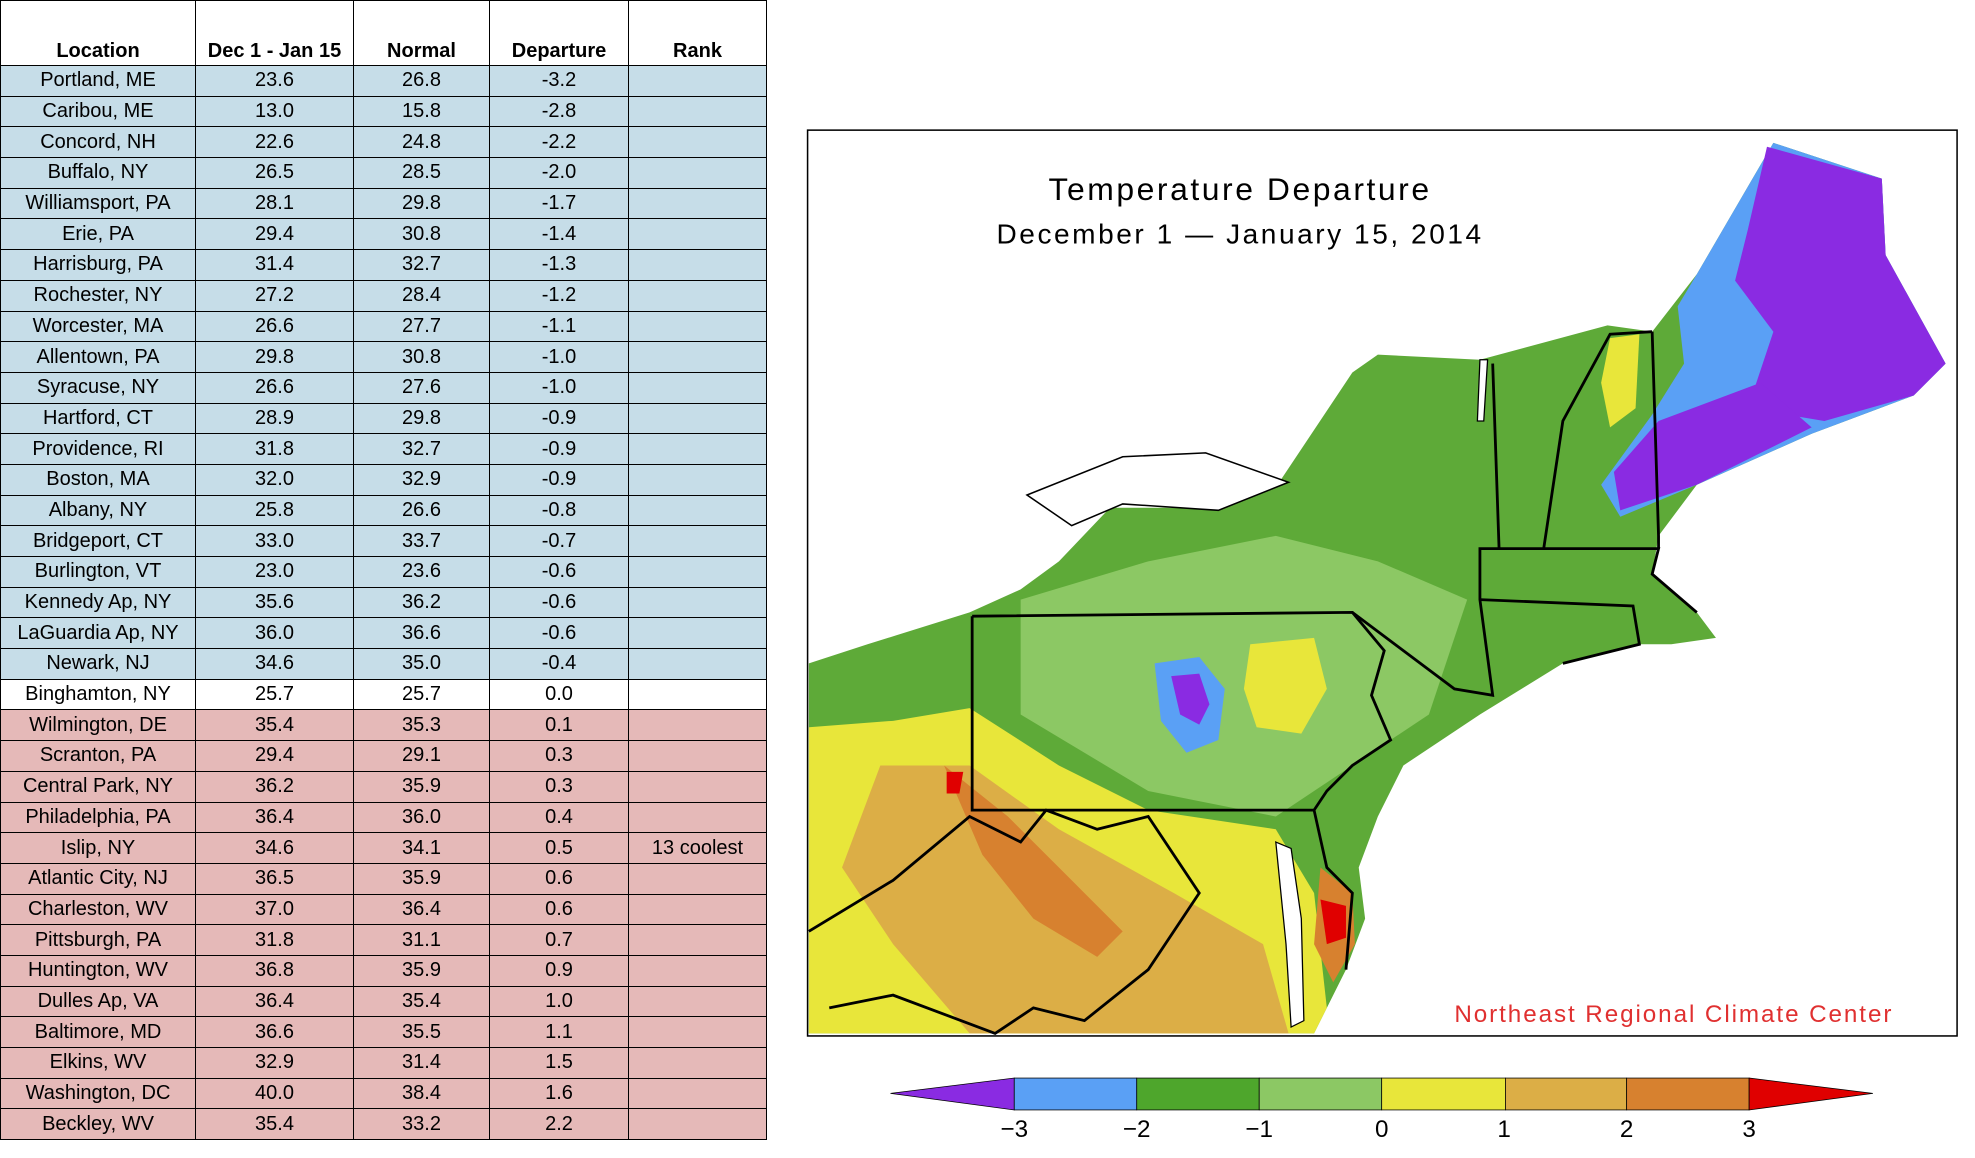 The height and width of the screenshot is (1158, 1975). I want to click on normal-cell: 25.7, so click(421, 694).